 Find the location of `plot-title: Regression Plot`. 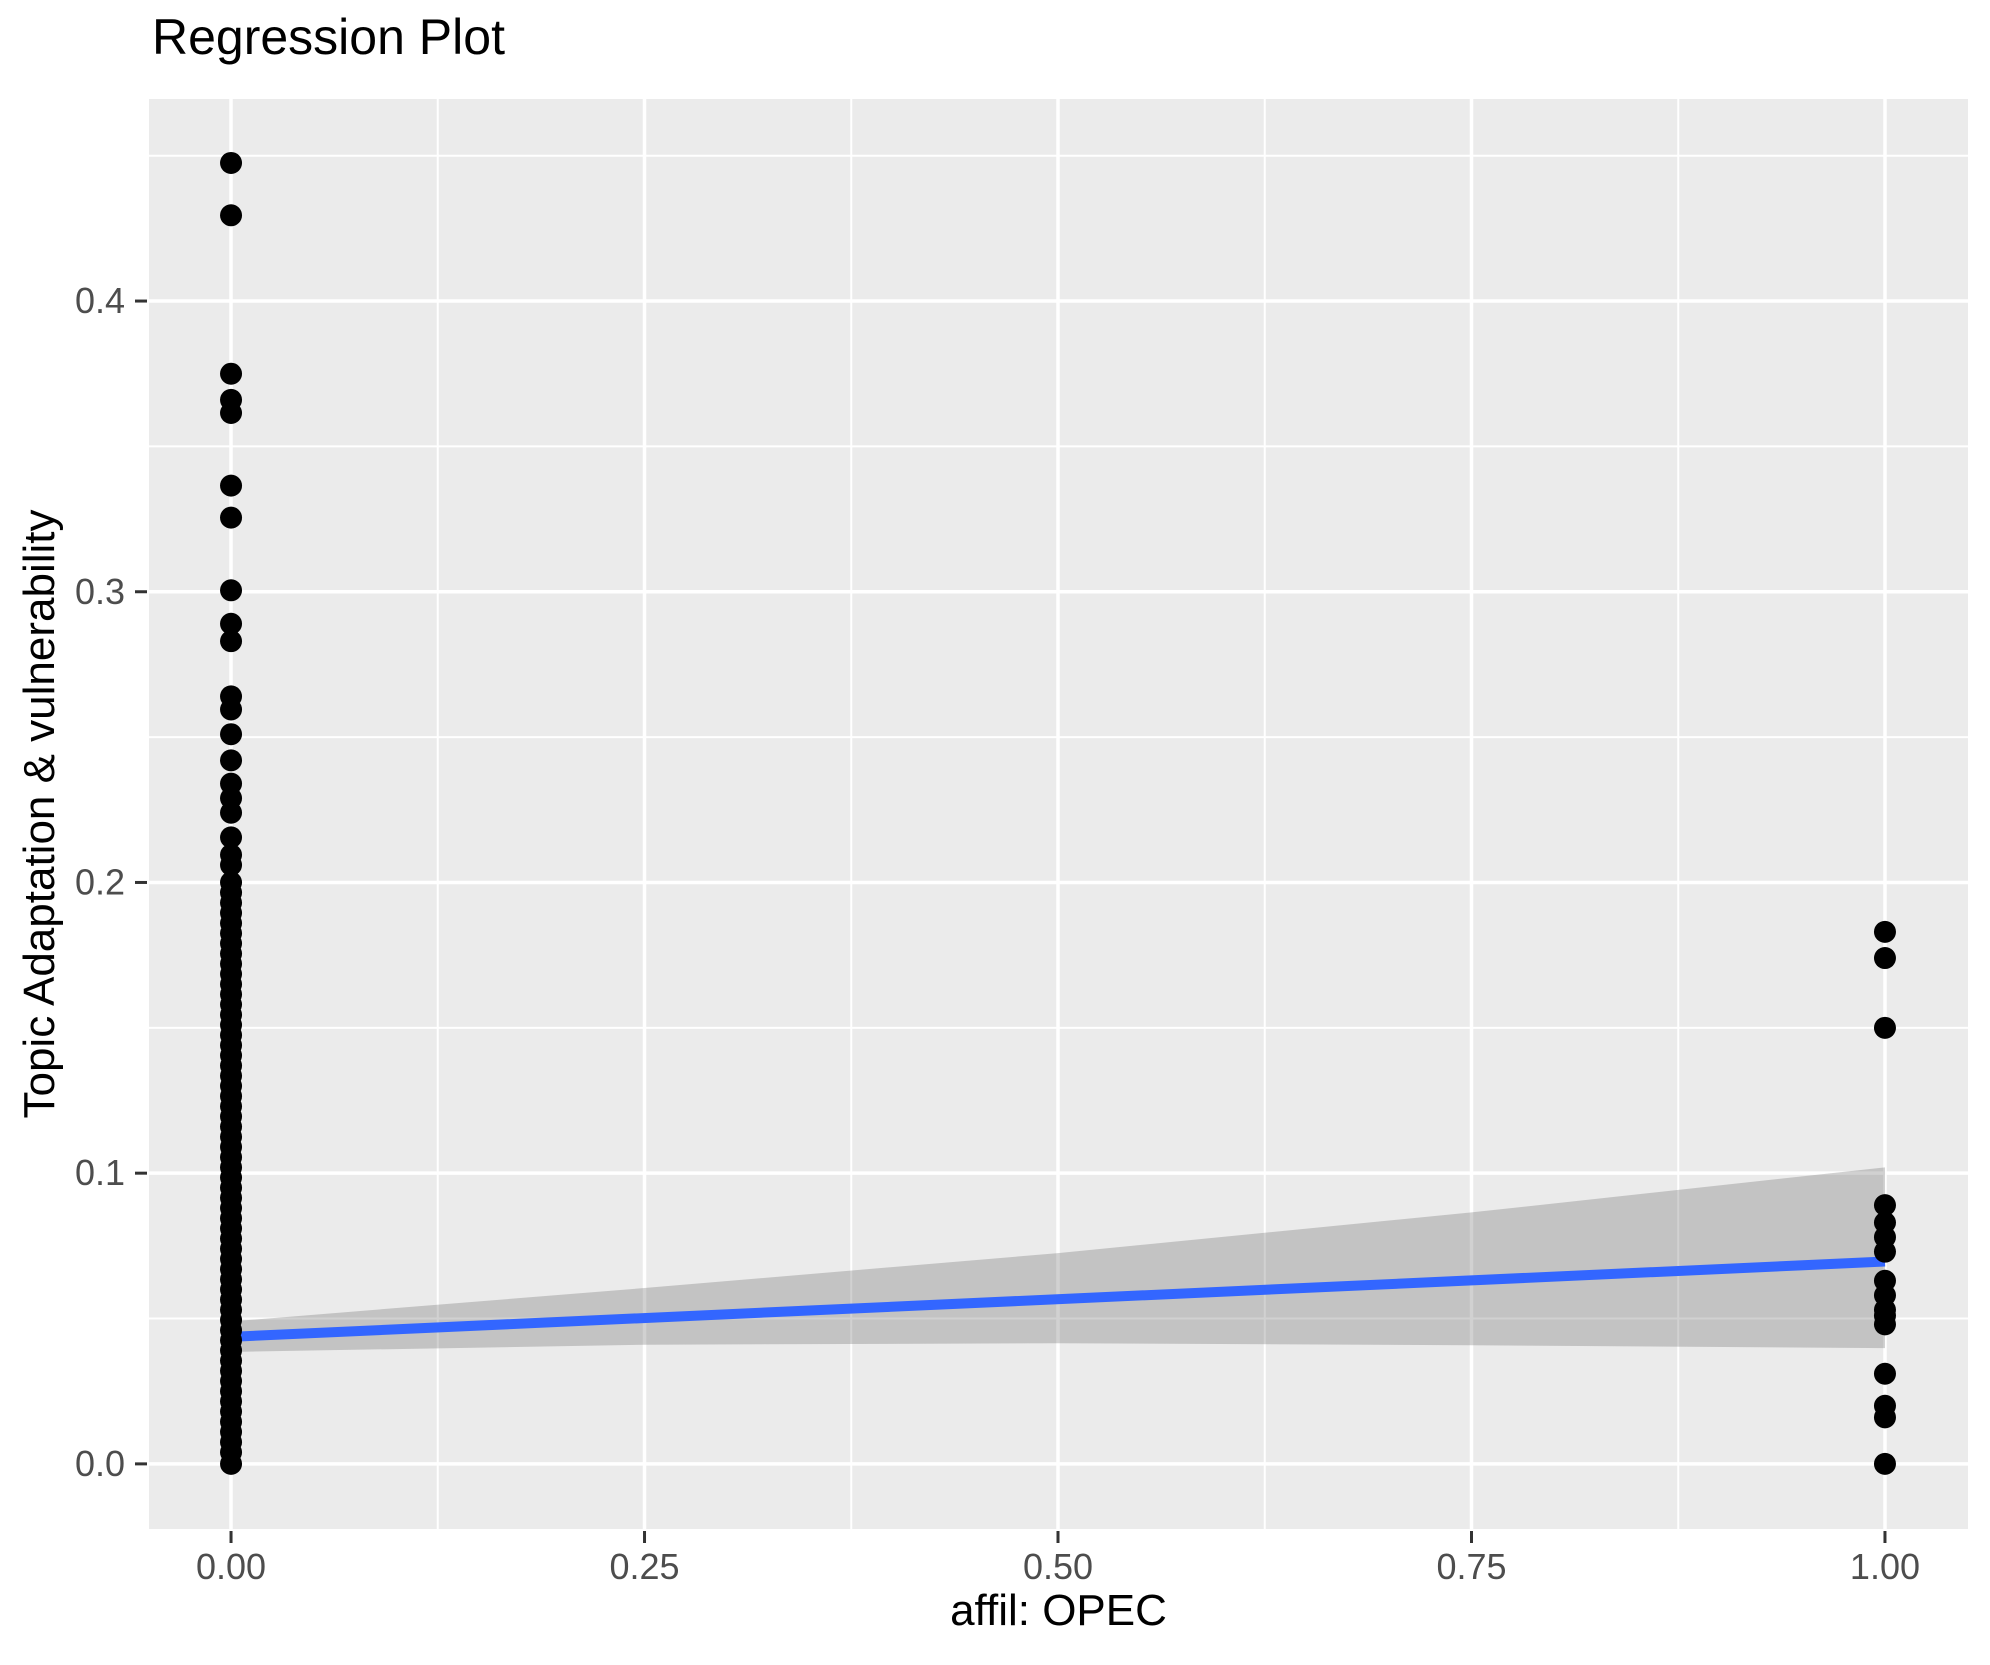

plot-title: Regression Plot is located at coordinates (328, 37).